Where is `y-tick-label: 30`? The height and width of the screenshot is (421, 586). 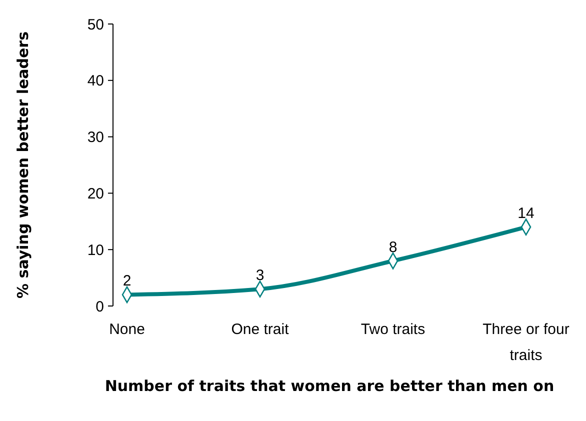
y-tick-label: 30 is located at coordinates (95, 137).